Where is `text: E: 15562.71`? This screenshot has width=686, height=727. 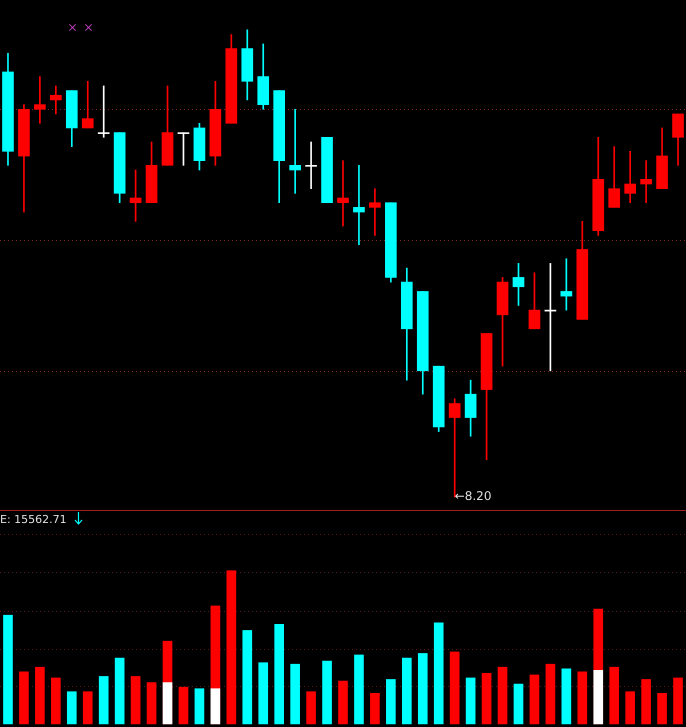 text: E: 15562.71 is located at coordinates (33, 519).